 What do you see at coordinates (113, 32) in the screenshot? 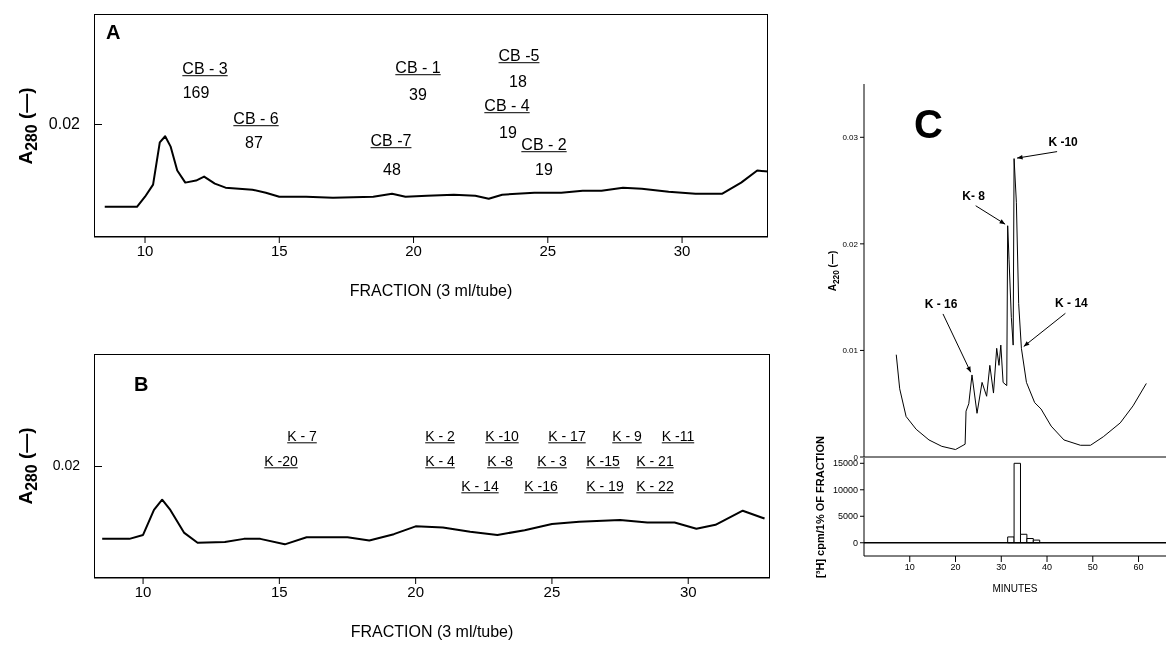
I see `chart-title: A` at bounding box center [113, 32].